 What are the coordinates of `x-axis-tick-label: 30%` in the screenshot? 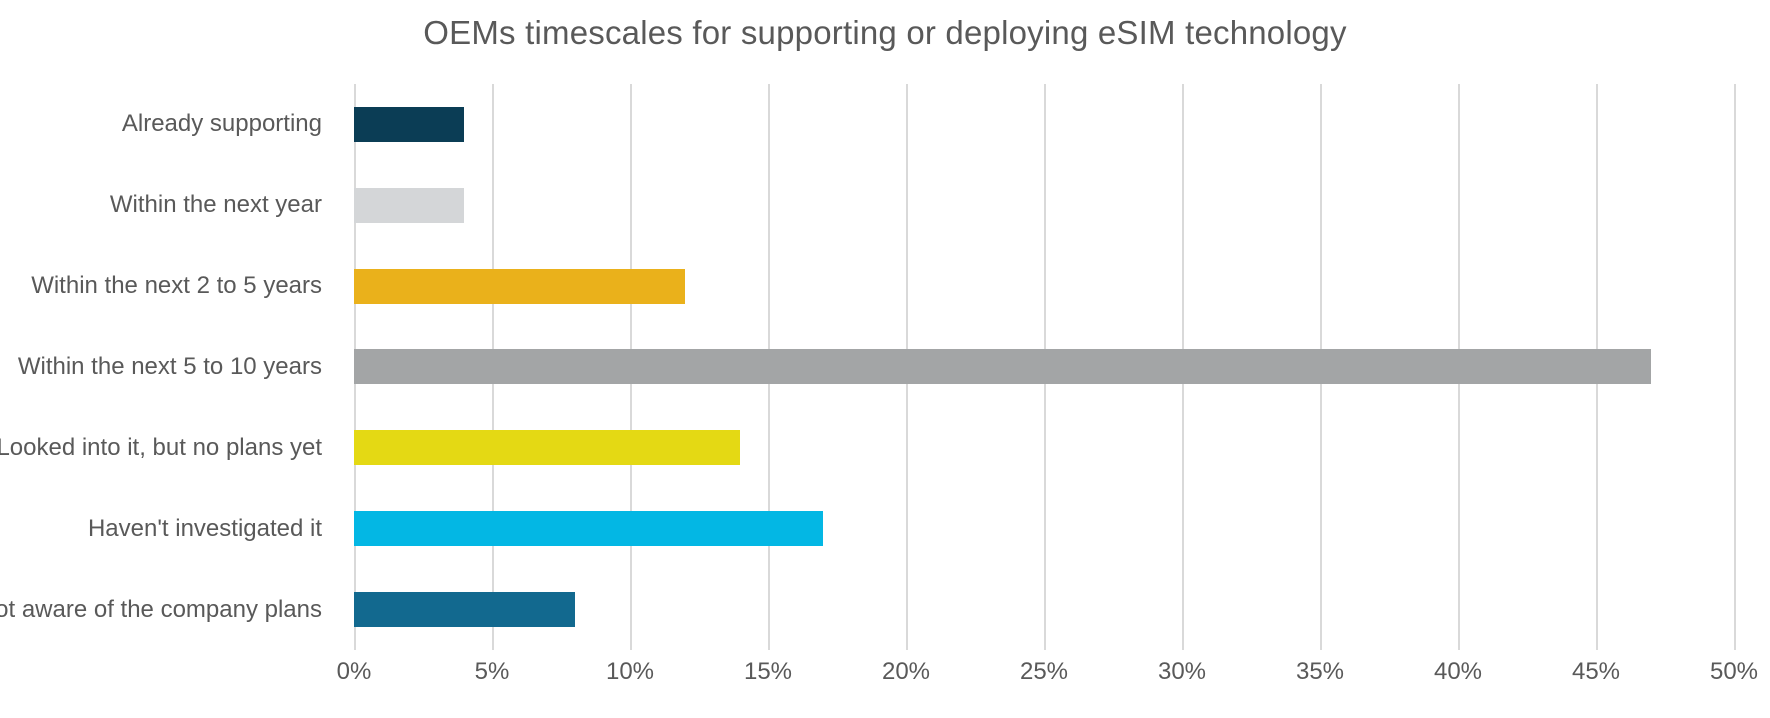 It's located at (1182, 671).